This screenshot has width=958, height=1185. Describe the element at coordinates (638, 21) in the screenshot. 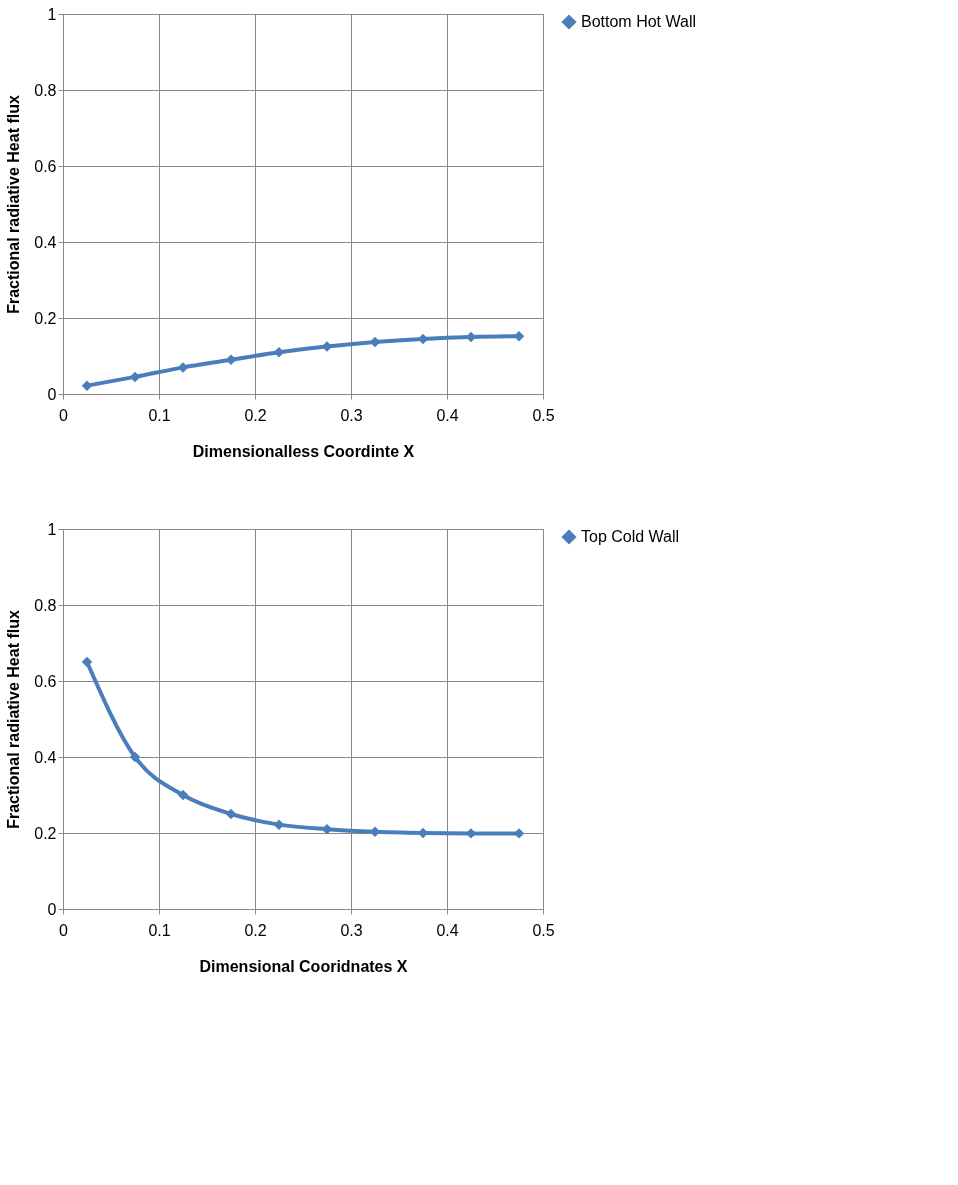

I see `legend-label: Bottom Hot Wall` at that location.